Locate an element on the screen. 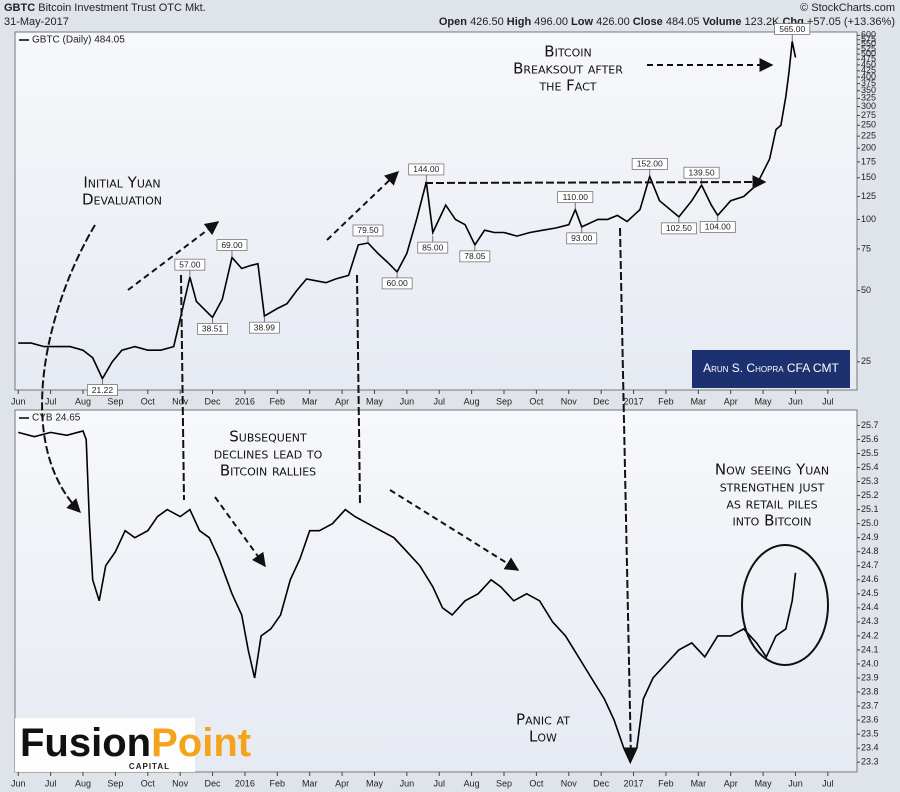  callout-label: 152.00 is located at coordinates (650, 164).